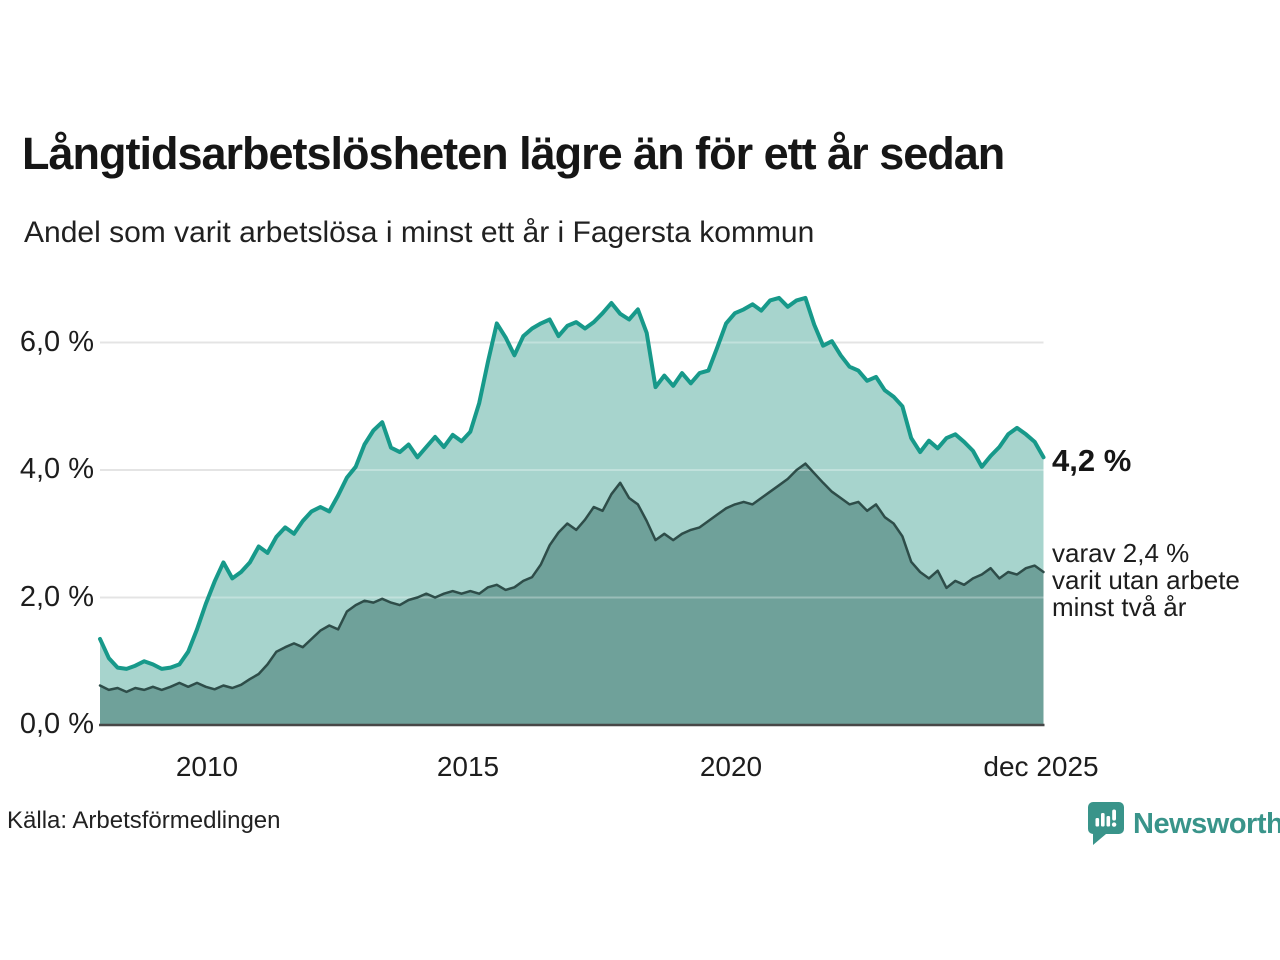 This screenshot has height=960, width=1280. Describe the element at coordinates (468, 766) in the screenshot. I see `x-axis-tick-label: 2015` at that location.